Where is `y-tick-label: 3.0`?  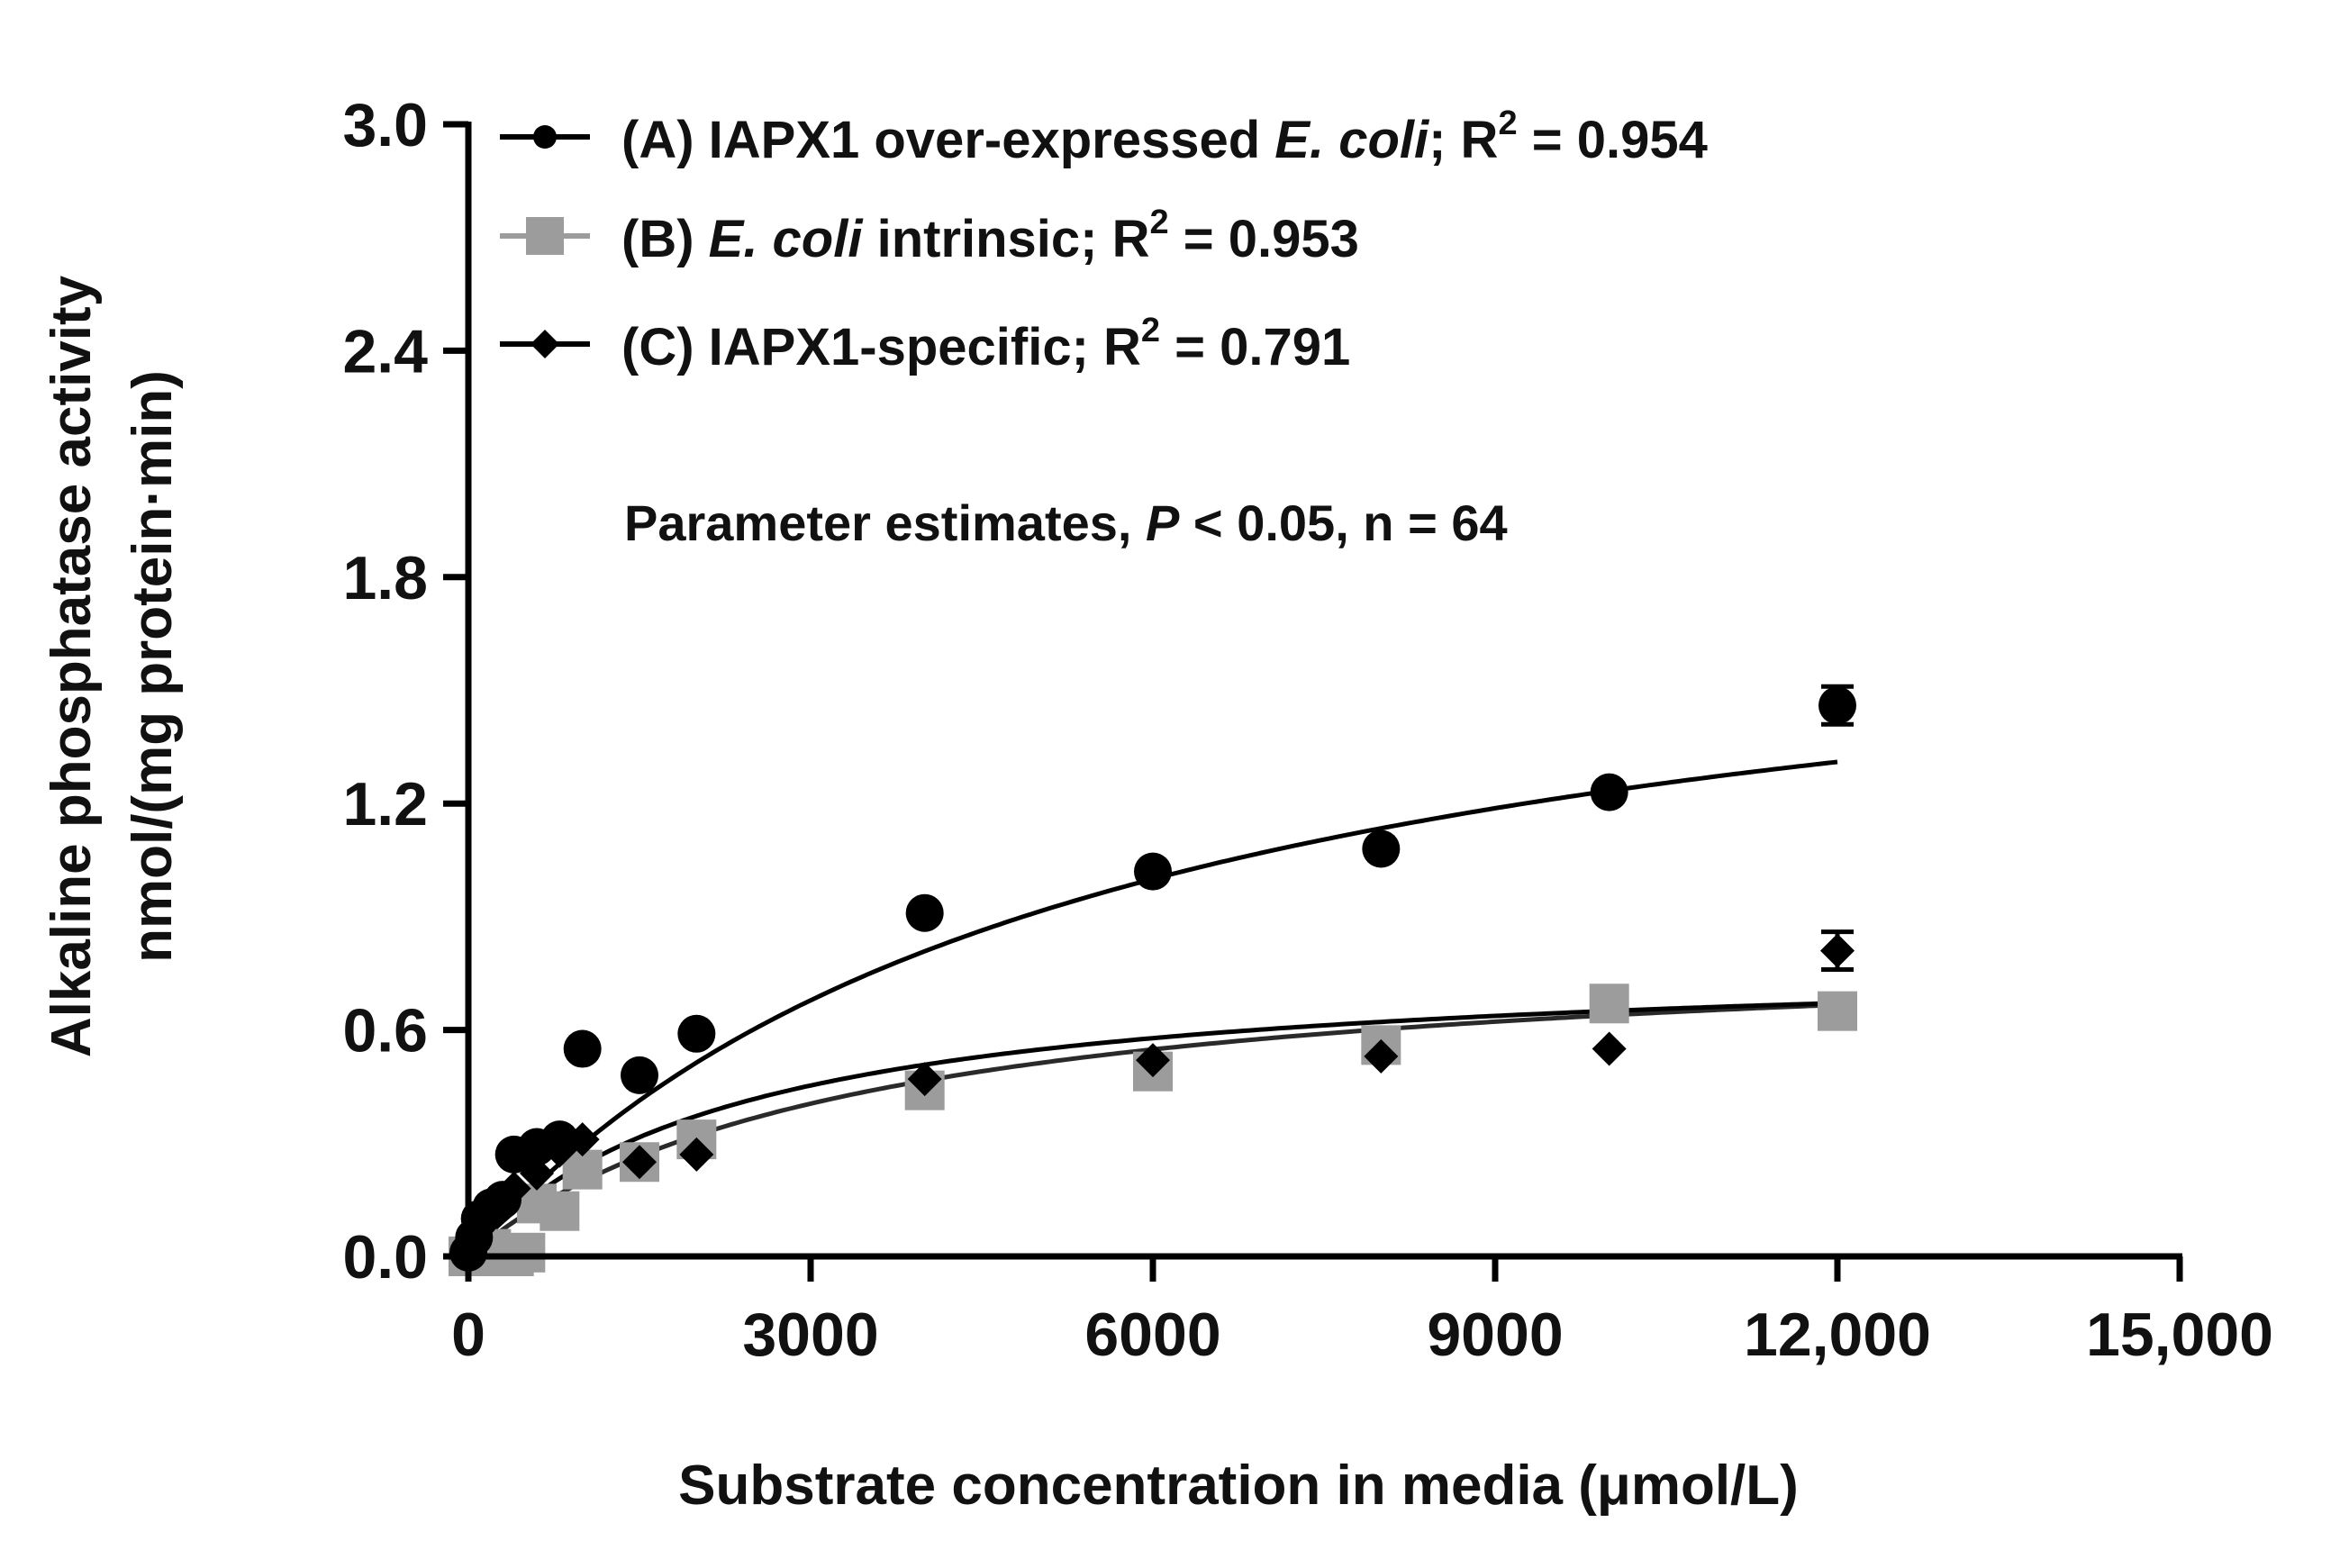 y-tick-label: 3.0 is located at coordinates (385, 125).